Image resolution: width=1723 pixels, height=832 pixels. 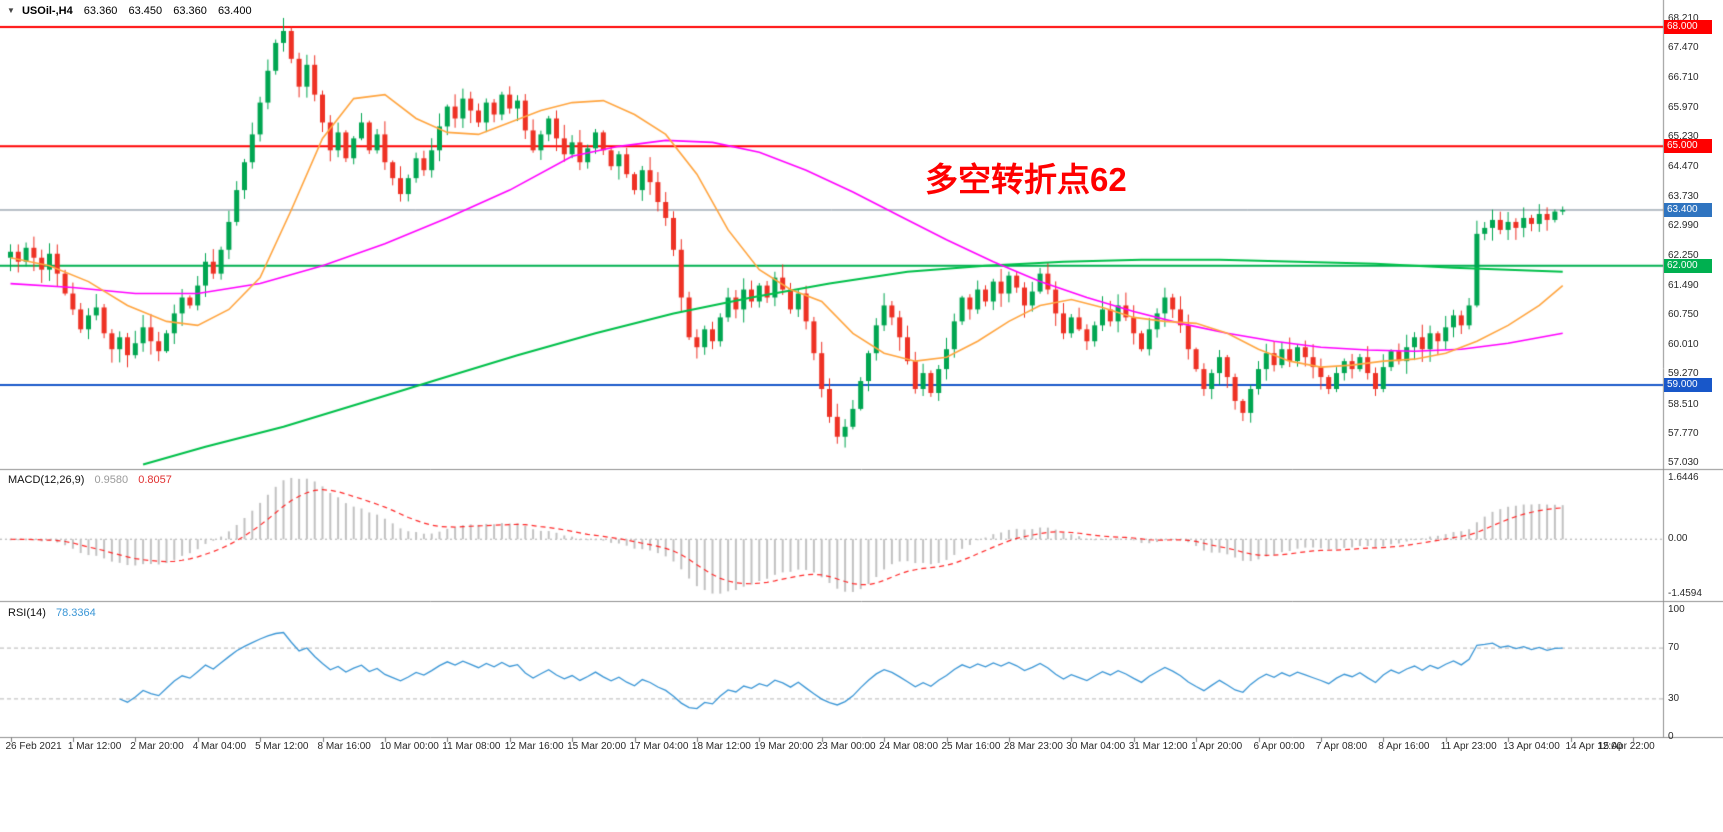 What do you see at coordinates (1683, 344) in the screenshot?
I see `price-axis-tick: 60.010` at bounding box center [1683, 344].